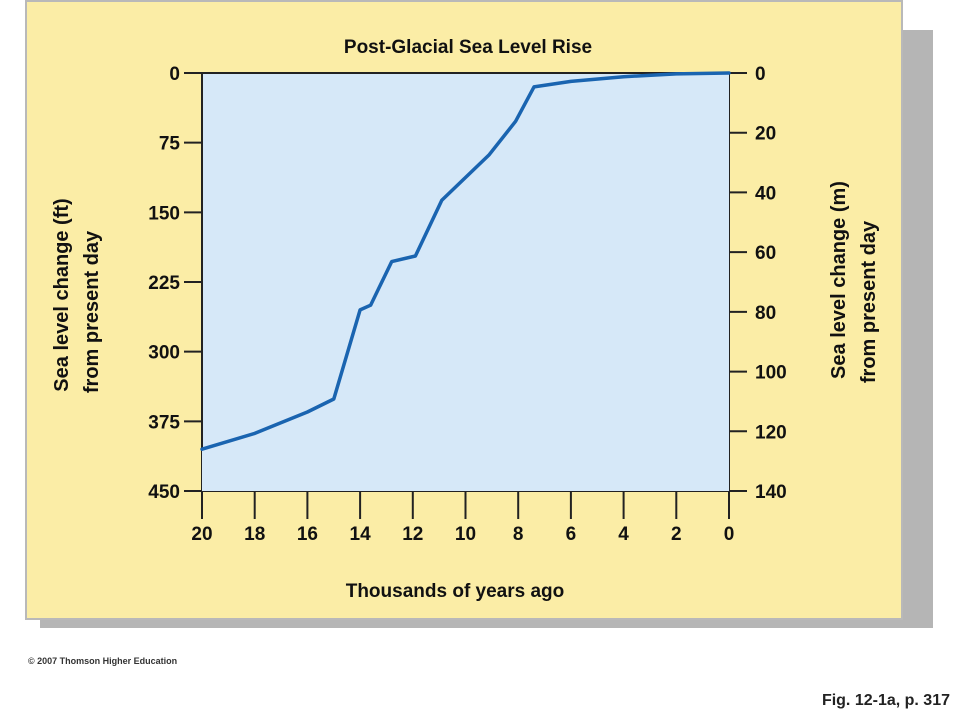  I want to click on x-tick-label: 10, so click(465, 534).